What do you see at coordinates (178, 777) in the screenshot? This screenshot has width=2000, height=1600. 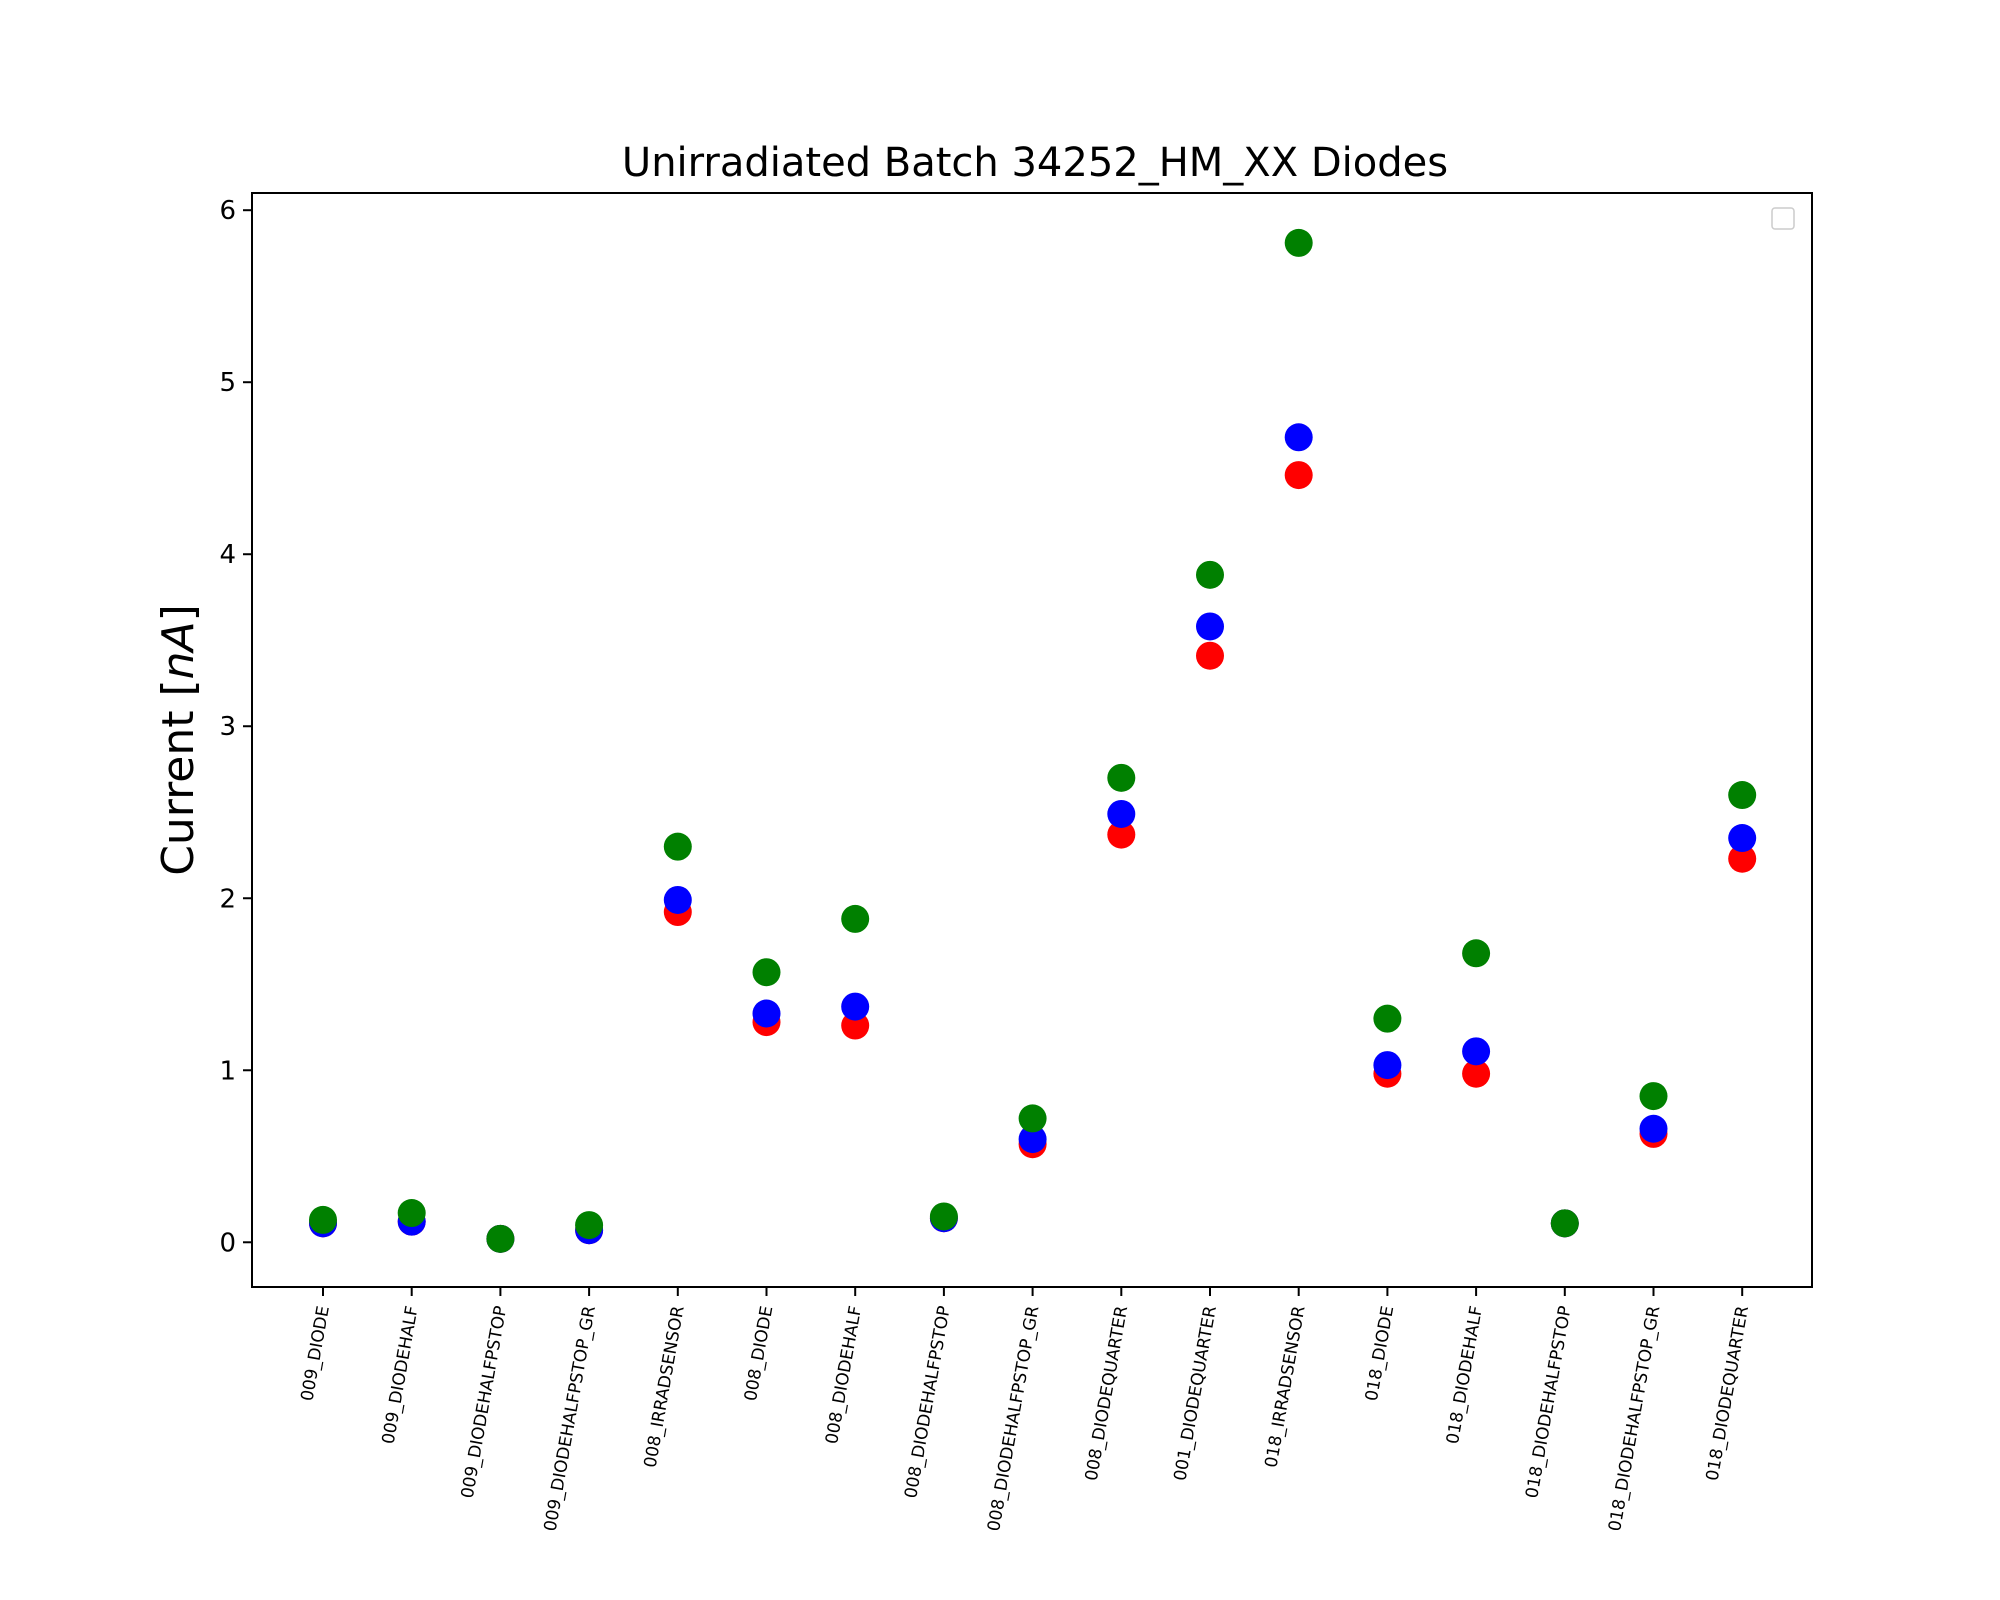 I see `y-axis-label-text: Current [` at bounding box center [178, 777].